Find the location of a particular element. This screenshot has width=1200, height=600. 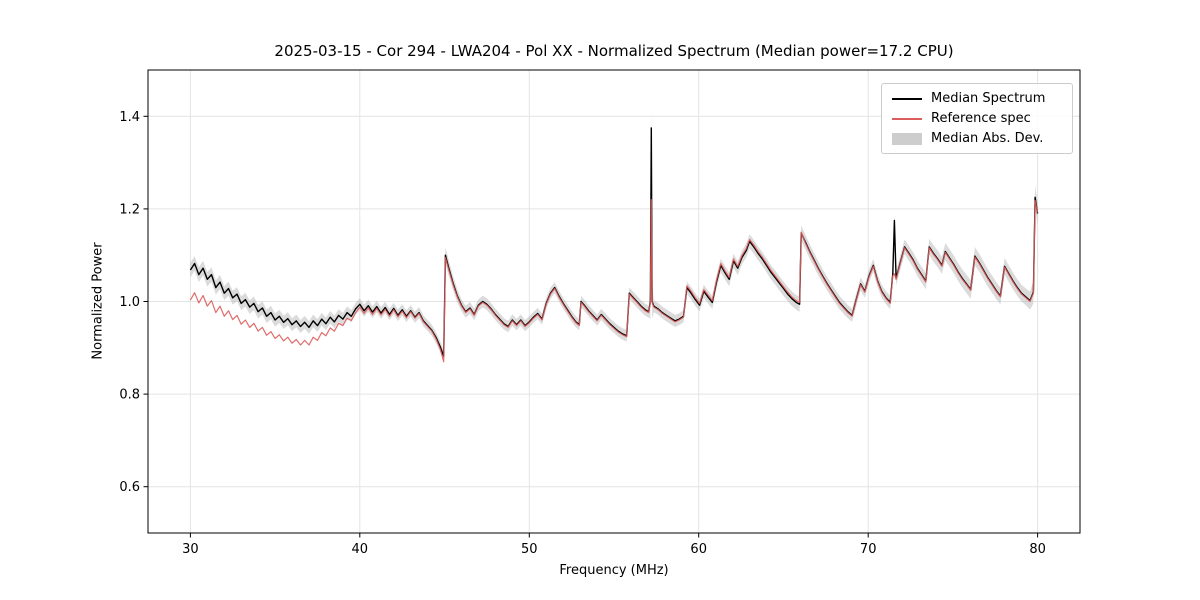

y-tick-label: 1.2 is located at coordinates (129, 209).